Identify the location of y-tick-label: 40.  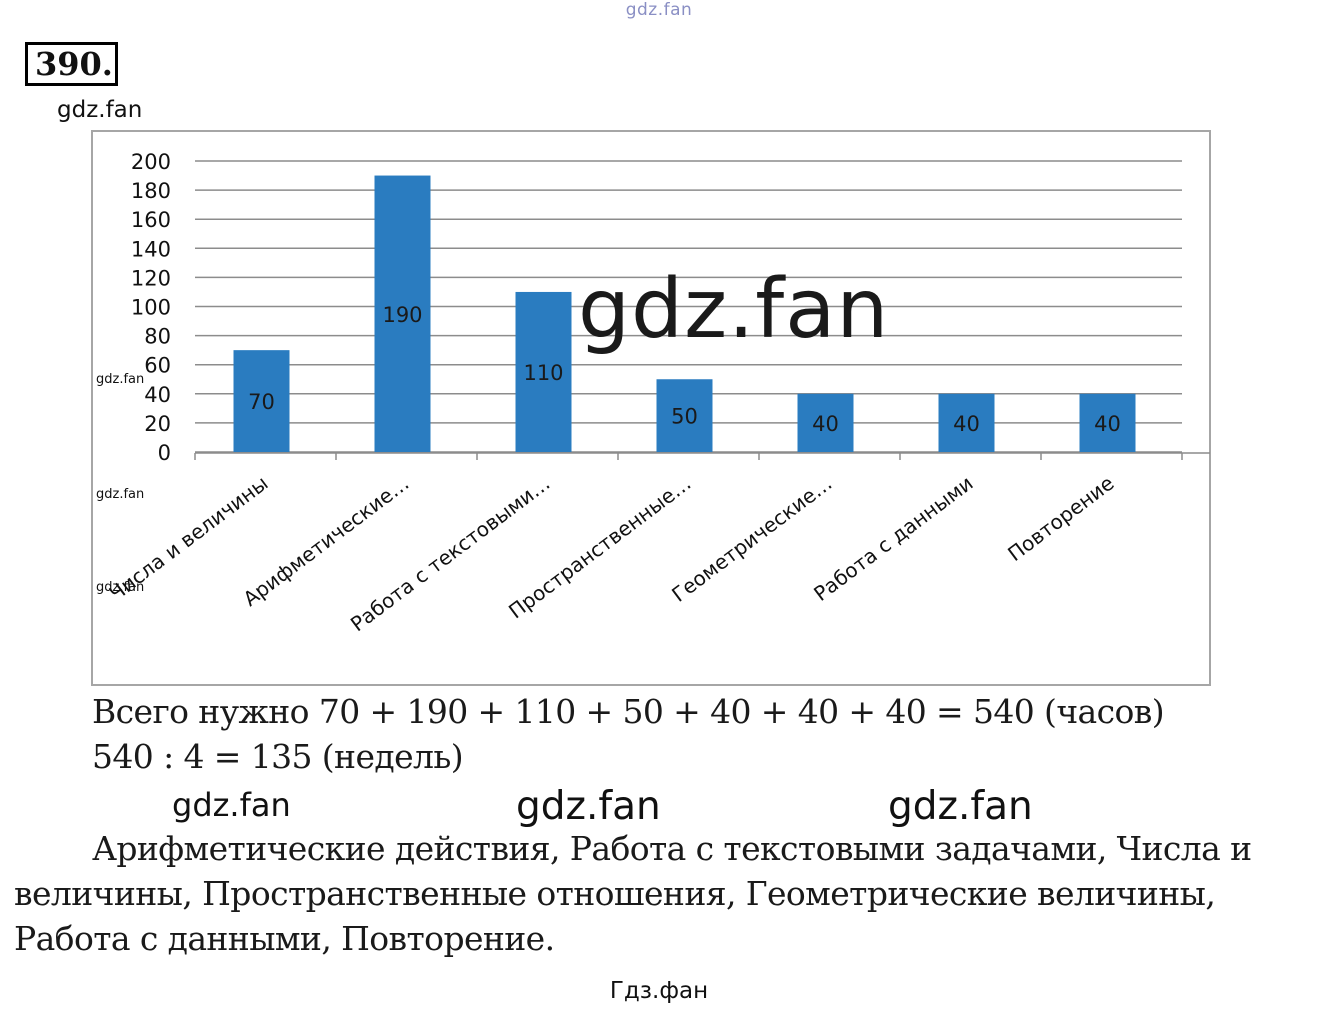
(157, 395).